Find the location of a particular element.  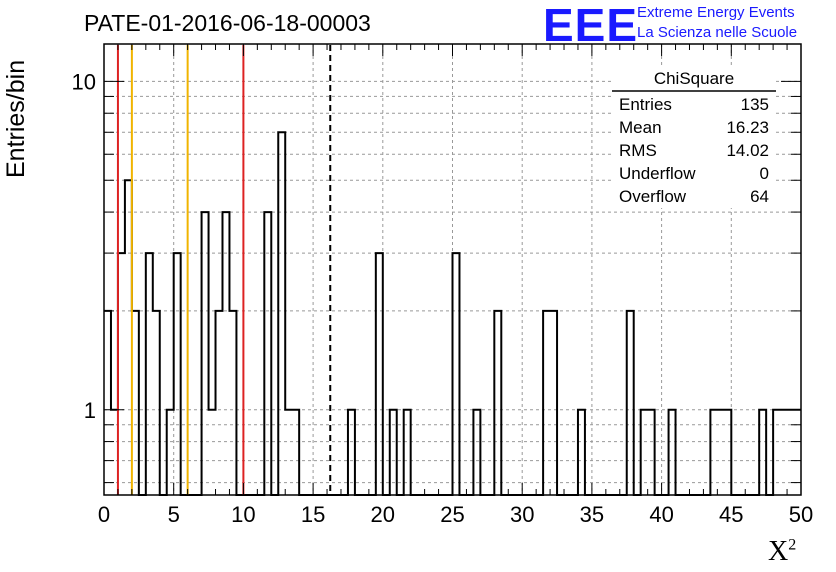

x-tick-label: 45 is located at coordinates (731, 514).